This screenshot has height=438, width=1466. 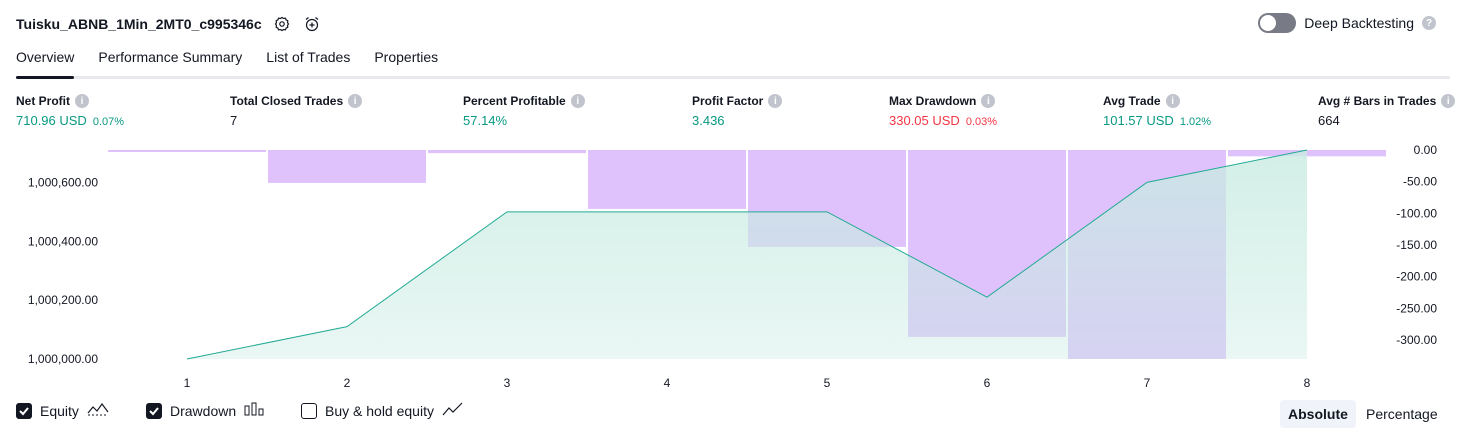 I want to click on equity-line-icon, so click(x=98, y=410).